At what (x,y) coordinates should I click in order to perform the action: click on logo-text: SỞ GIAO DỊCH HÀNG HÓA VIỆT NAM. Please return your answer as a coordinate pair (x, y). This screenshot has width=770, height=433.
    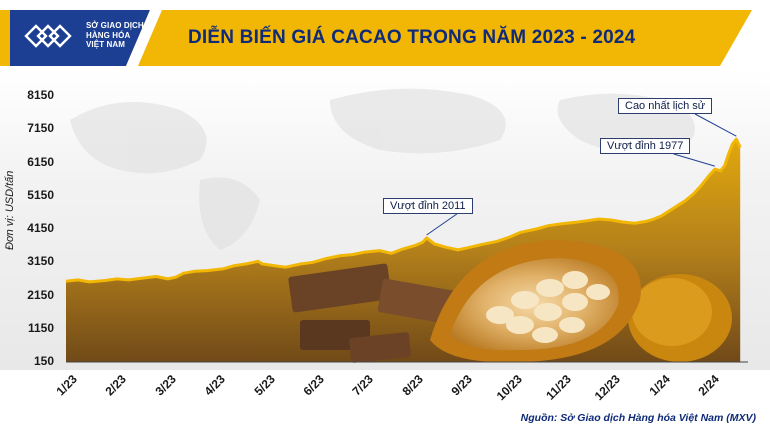
    Looking at the image, I should click on (121, 35).